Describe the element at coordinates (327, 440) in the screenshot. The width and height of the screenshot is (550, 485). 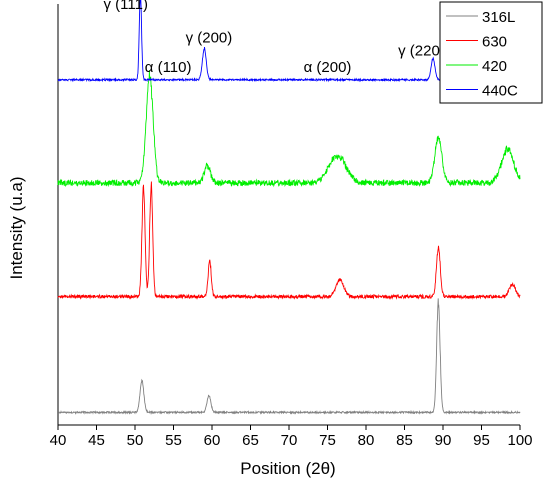
I see `x-tick-label: 75` at that location.